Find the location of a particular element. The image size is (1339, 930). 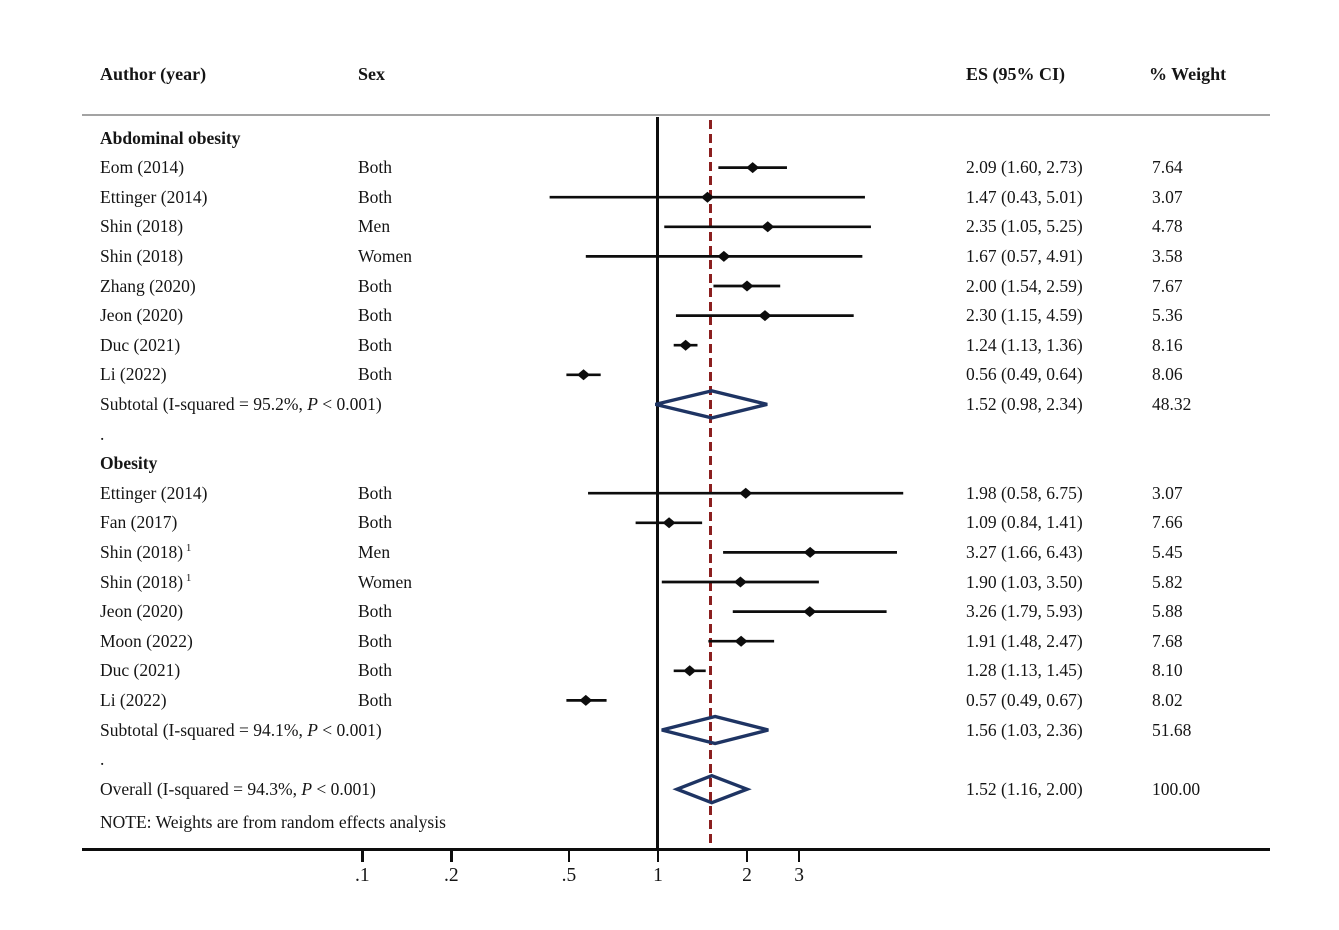

study-es-value: 1.67 (0.57, 4.91) is located at coordinates (1024, 255).